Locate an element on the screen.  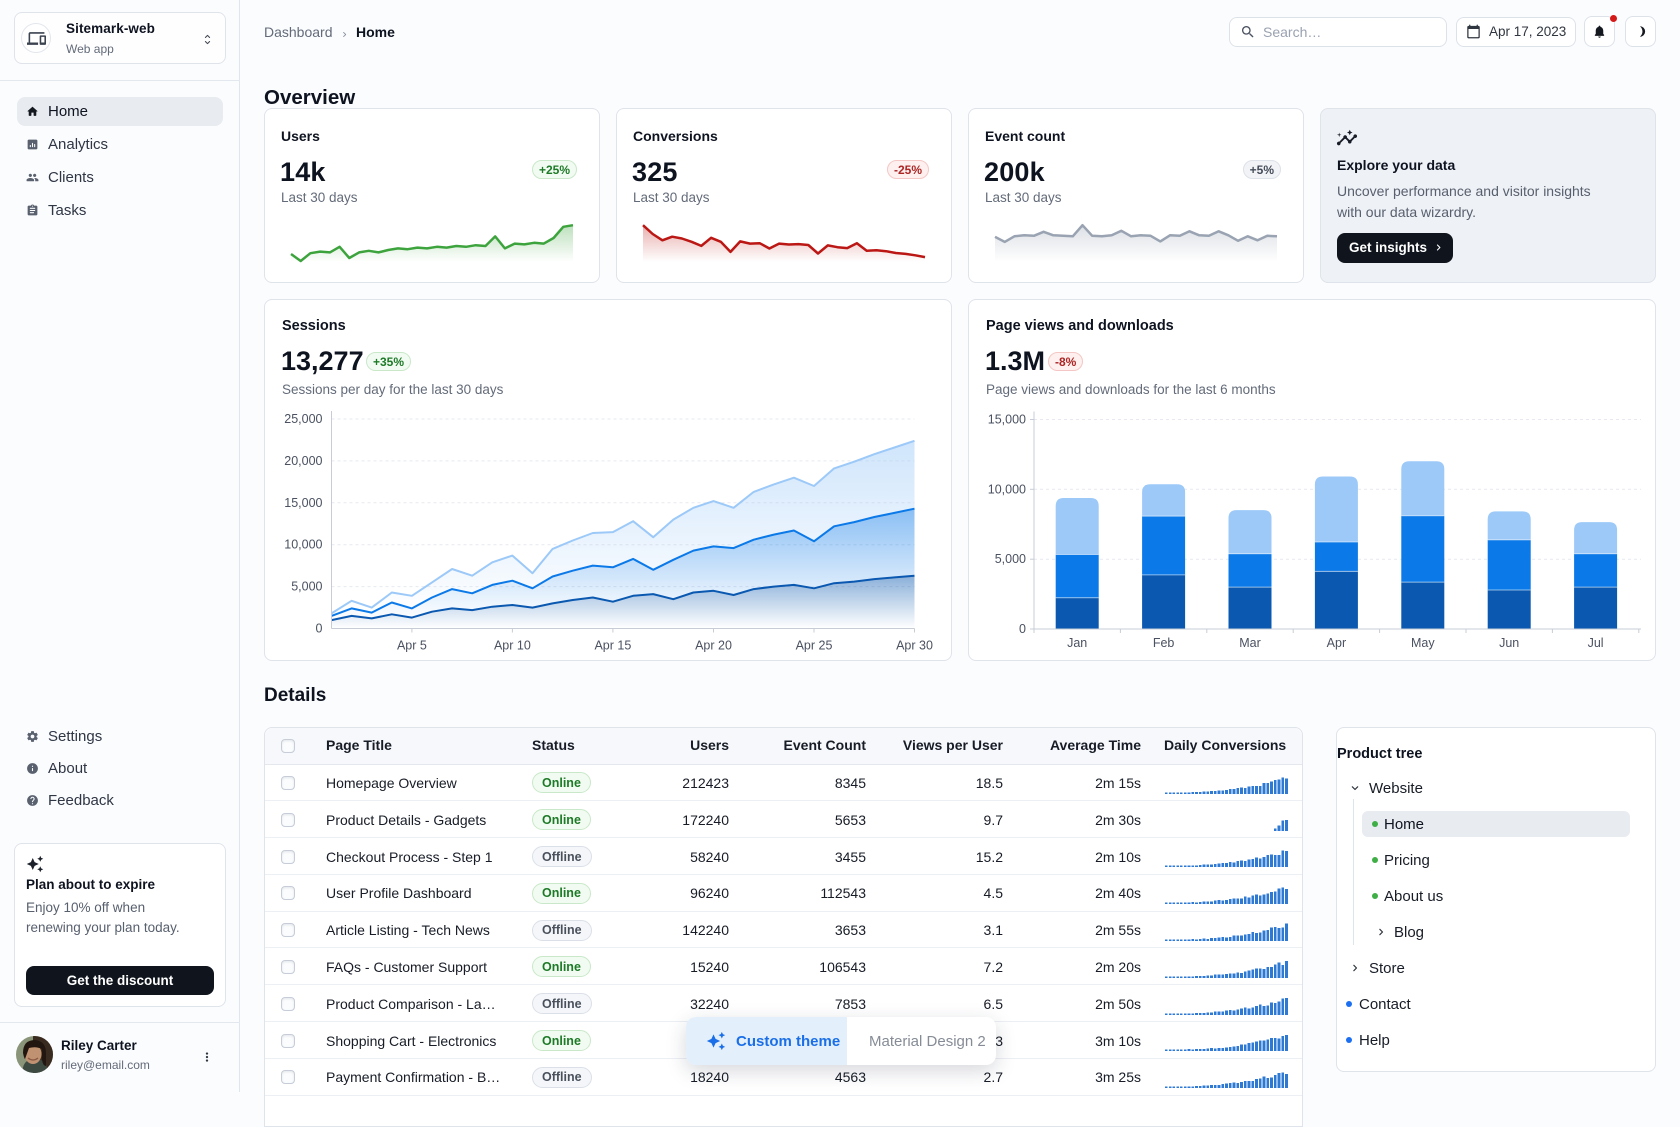
svg-text: Feb is located at coordinates (1164, 643).